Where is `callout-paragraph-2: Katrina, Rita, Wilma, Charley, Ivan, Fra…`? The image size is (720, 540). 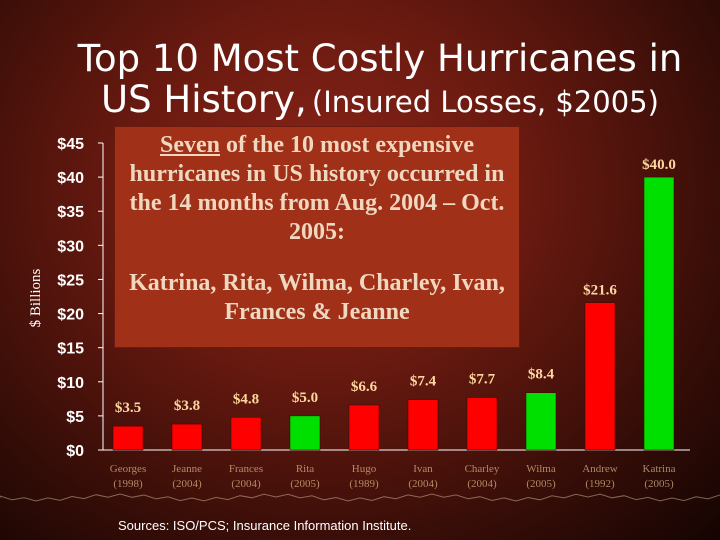 callout-paragraph-2: Katrina, Rita, Wilma, Charley, Ivan, Fra… is located at coordinates (317, 297).